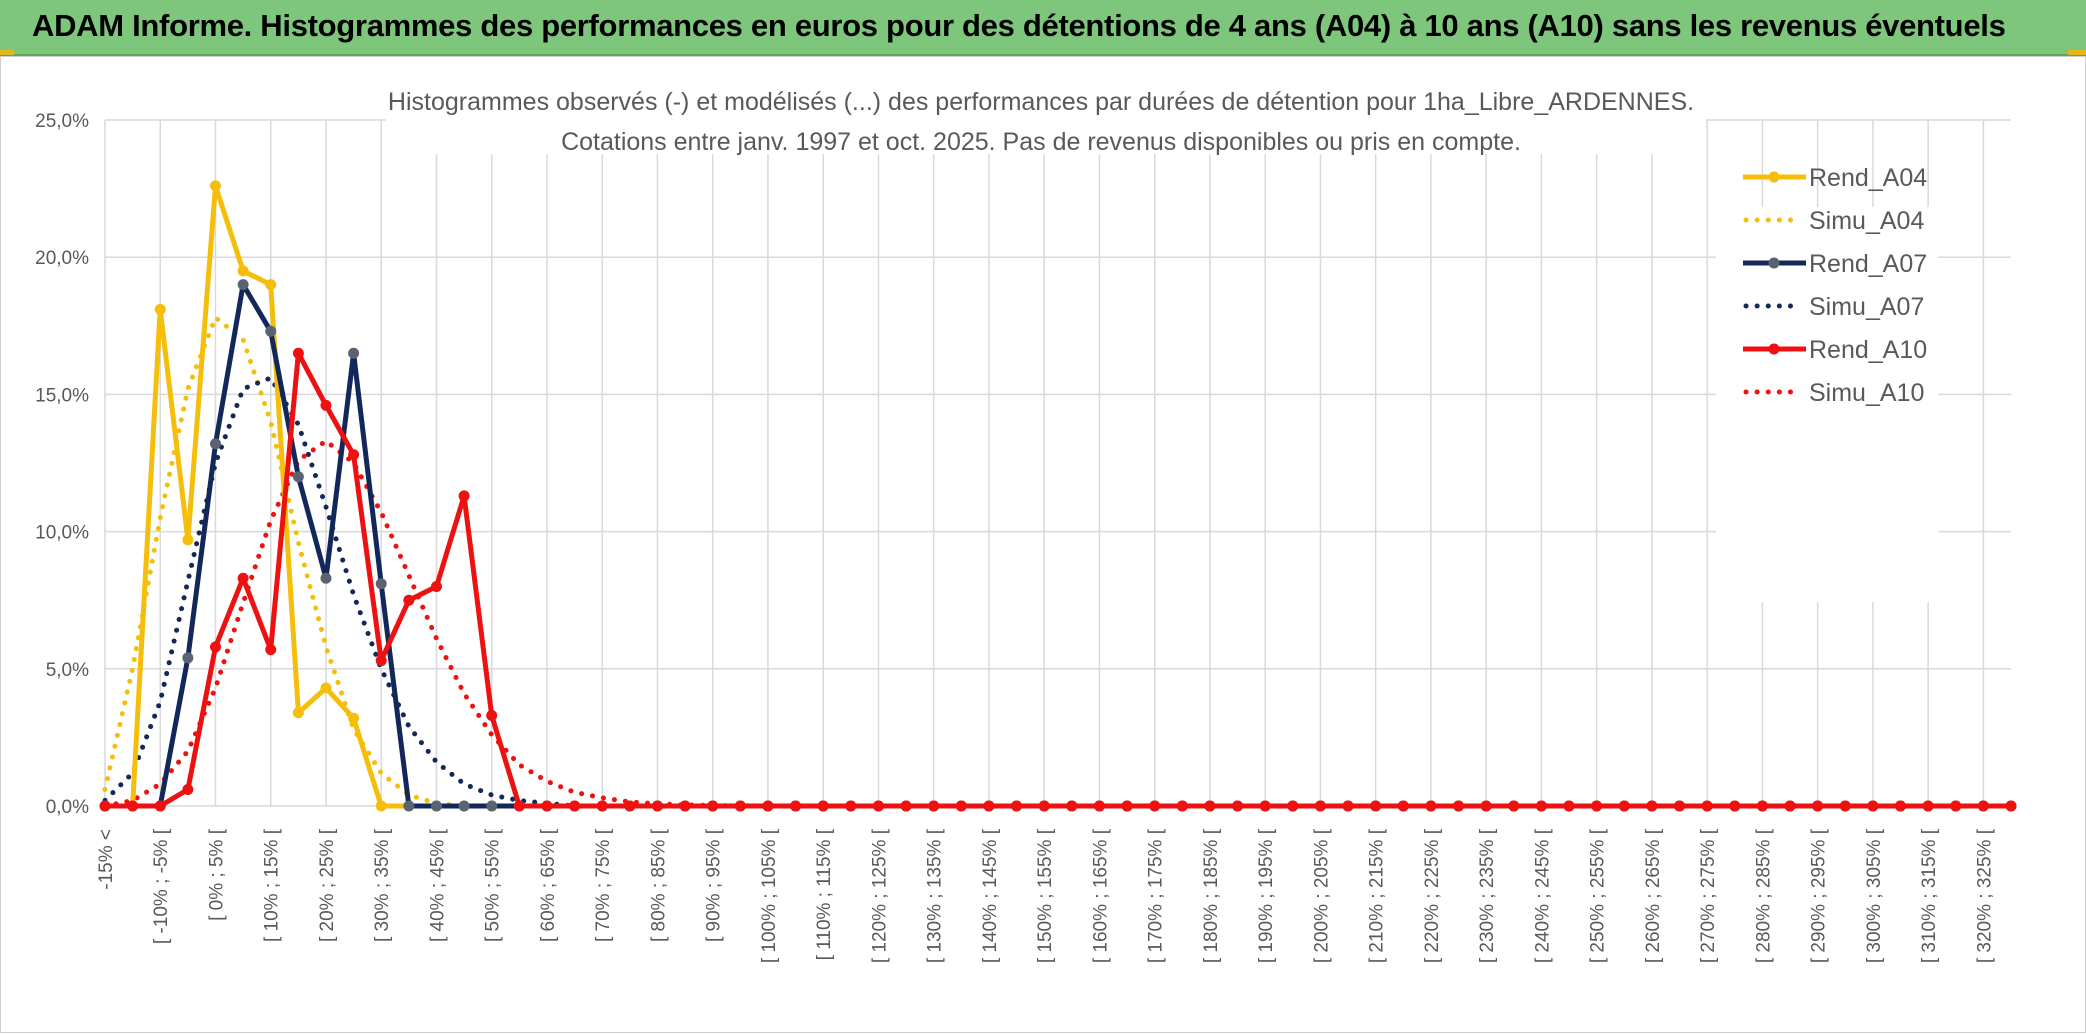  Describe the element at coordinates (2077, 52) in the screenshot. I see `corner-accent-right` at that location.